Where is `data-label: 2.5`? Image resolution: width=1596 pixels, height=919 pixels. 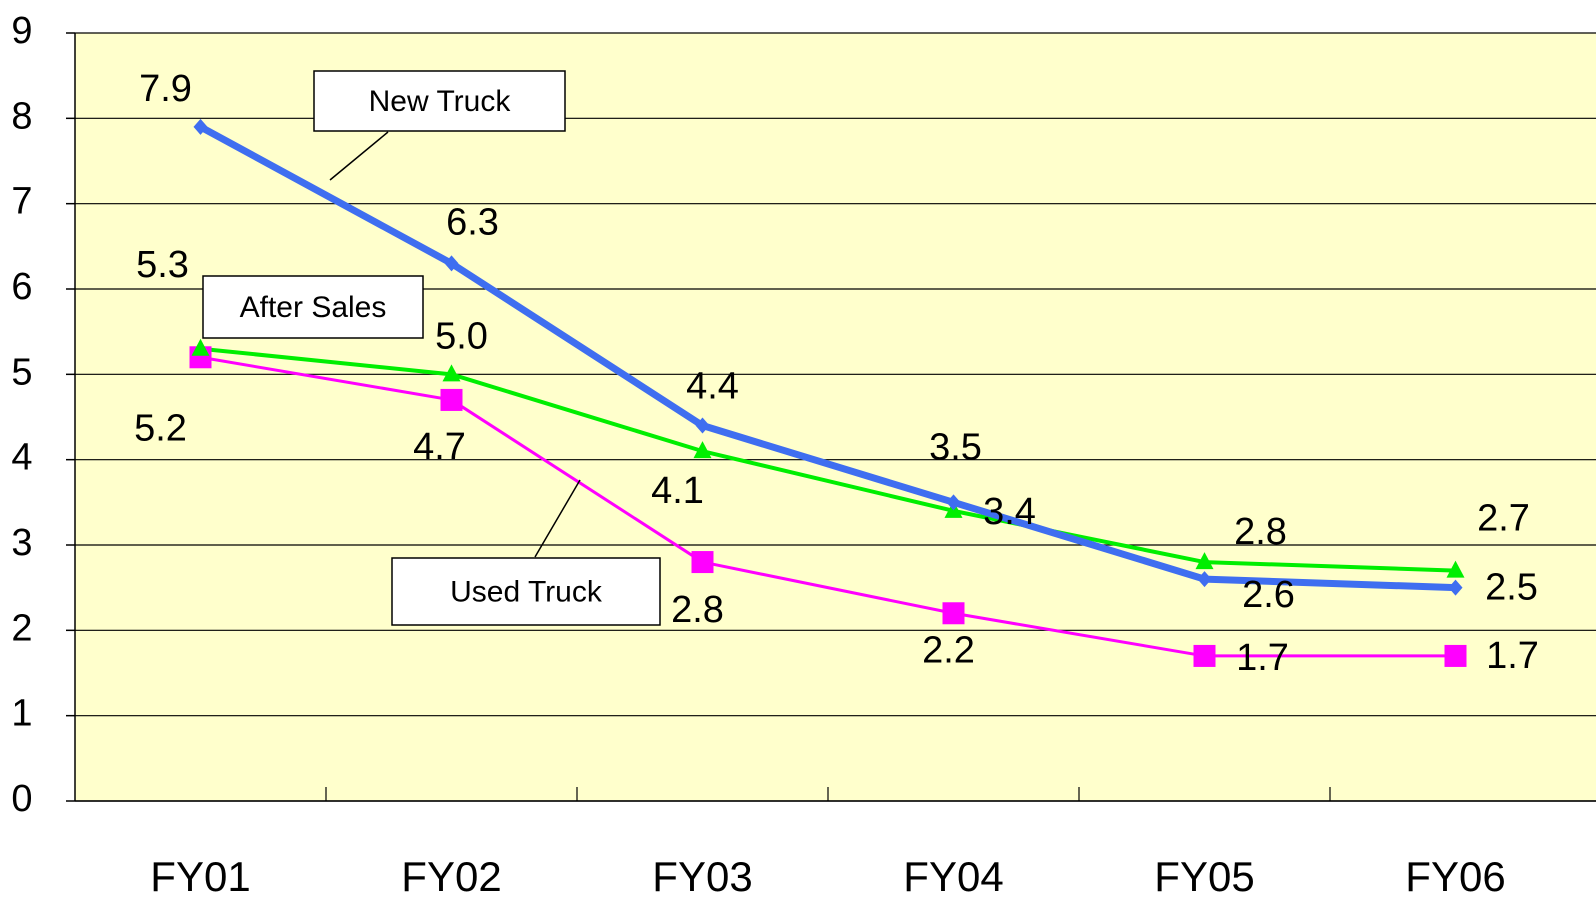 data-label: 2.5 is located at coordinates (1511, 588).